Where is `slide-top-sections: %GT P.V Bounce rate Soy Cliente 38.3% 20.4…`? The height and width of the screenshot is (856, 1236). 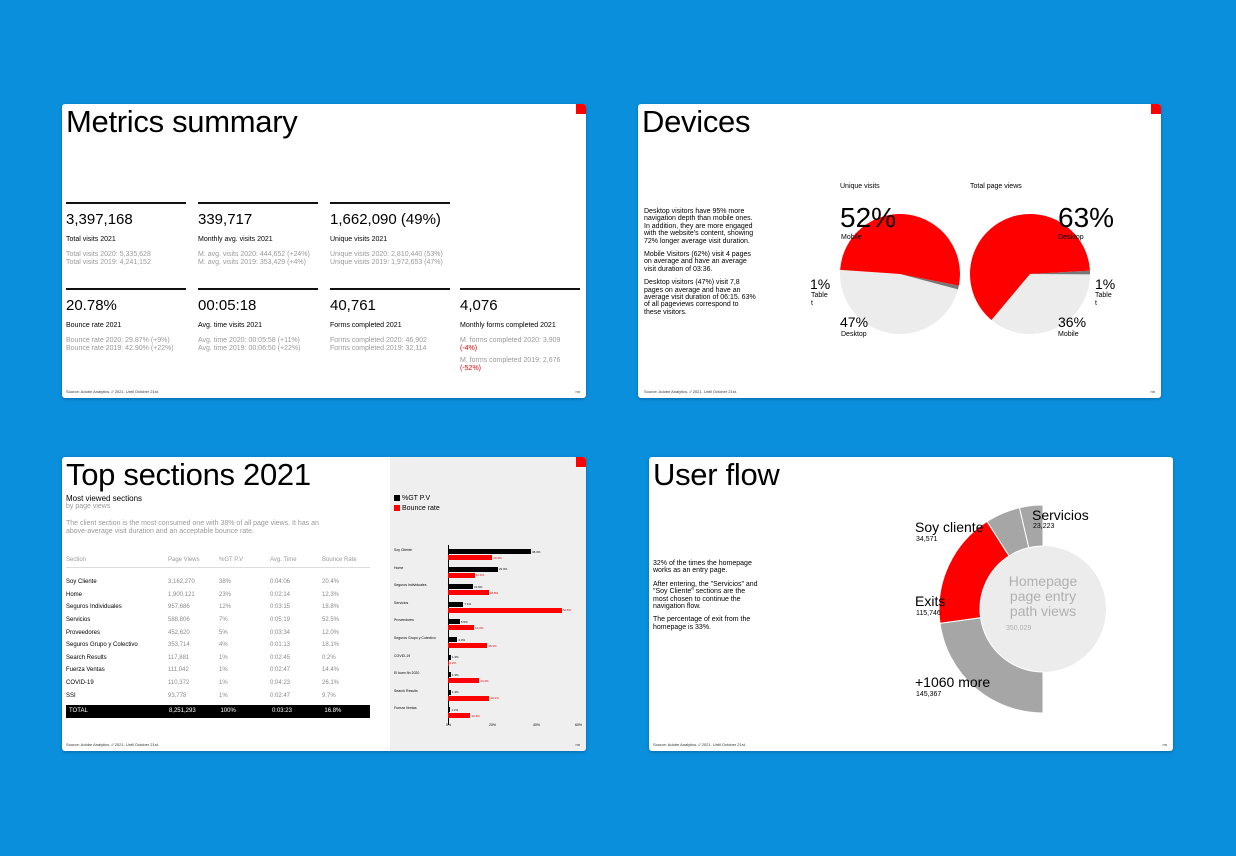
slide-top-sections: %GT P.V Bounce rate Soy Cliente 38.3% 20.4… is located at coordinates (324, 604).